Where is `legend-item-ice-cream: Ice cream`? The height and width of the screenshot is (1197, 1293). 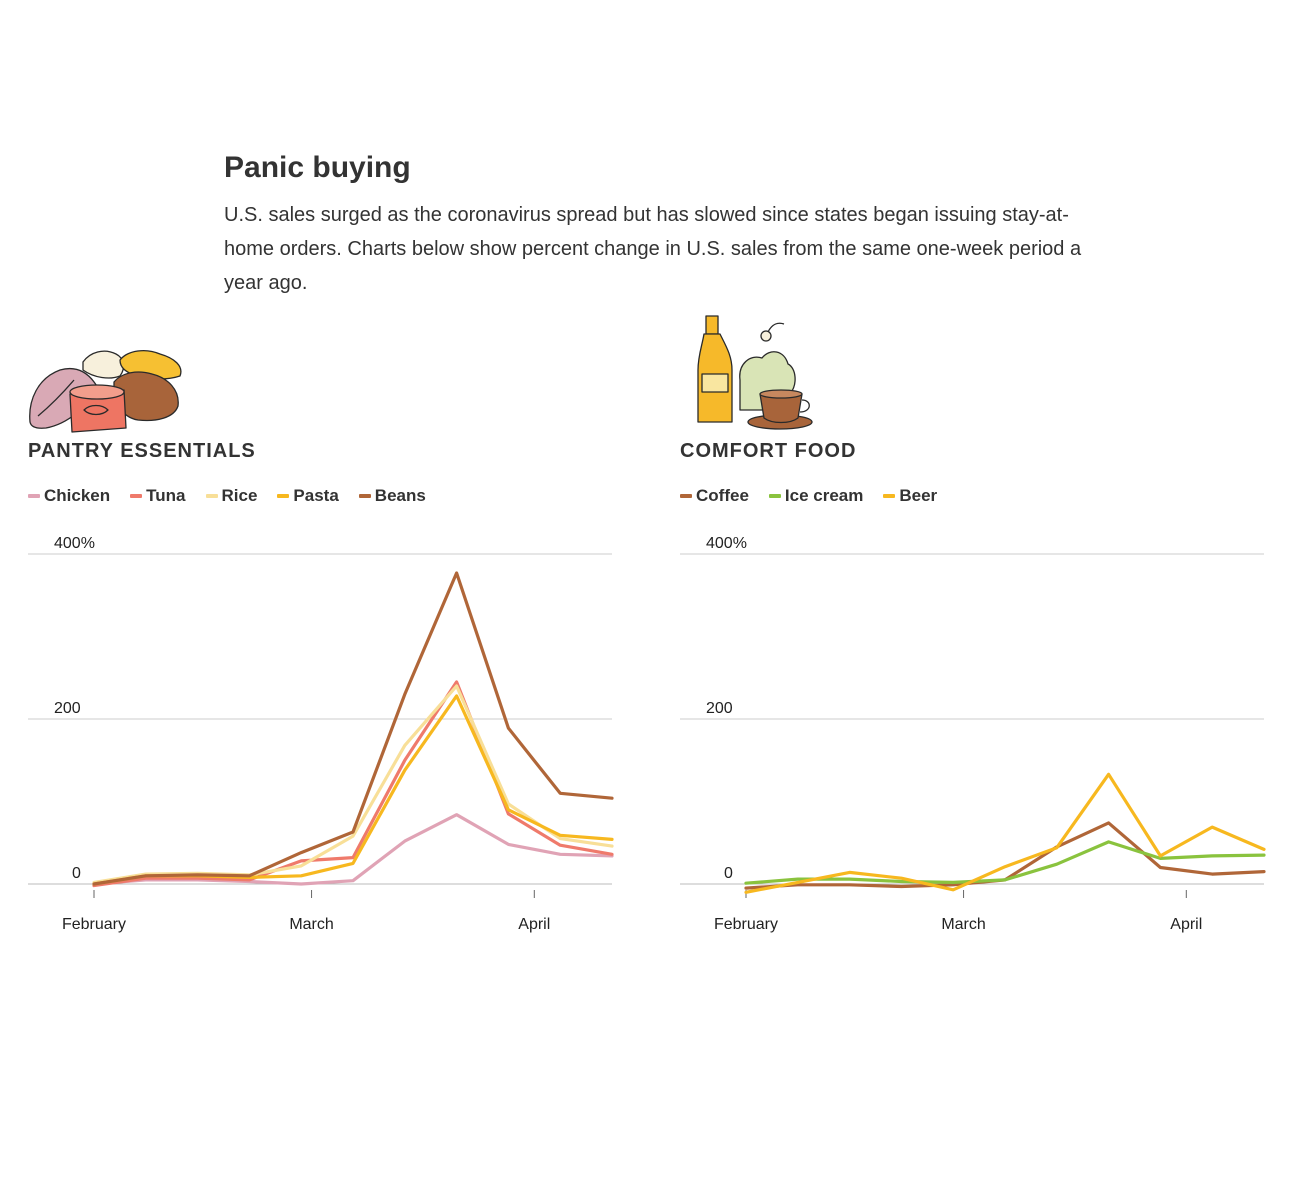
legend-item-ice-cream: Ice cream is located at coordinates (816, 496).